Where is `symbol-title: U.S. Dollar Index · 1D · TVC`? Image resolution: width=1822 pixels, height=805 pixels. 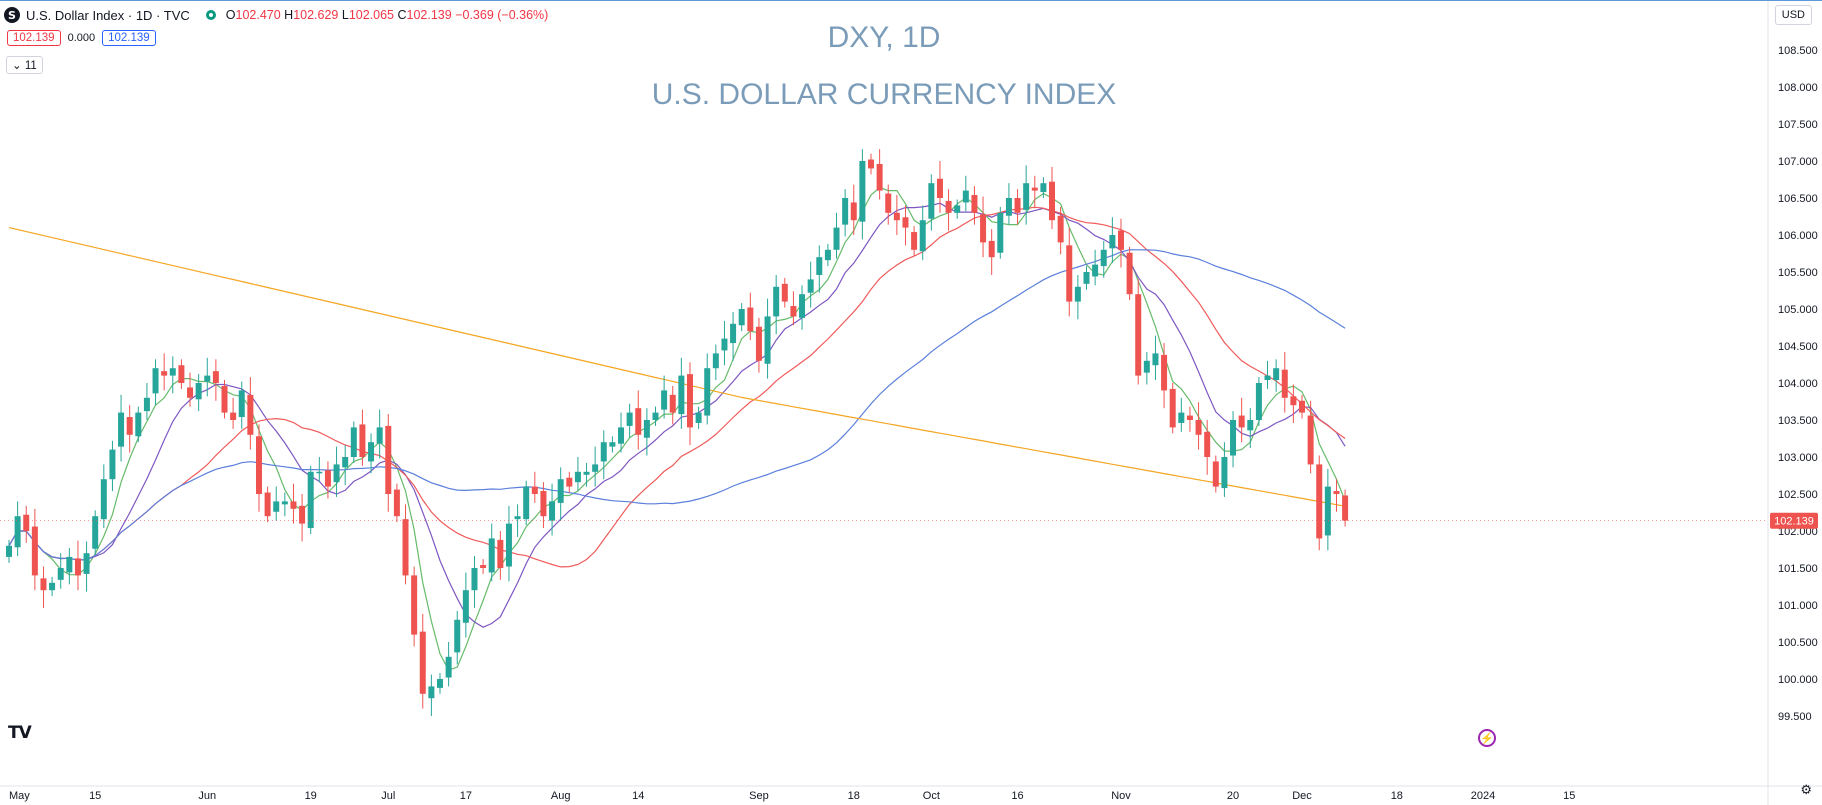
symbol-title: U.S. Dollar Index · 1D · TVC is located at coordinates (108, 15).